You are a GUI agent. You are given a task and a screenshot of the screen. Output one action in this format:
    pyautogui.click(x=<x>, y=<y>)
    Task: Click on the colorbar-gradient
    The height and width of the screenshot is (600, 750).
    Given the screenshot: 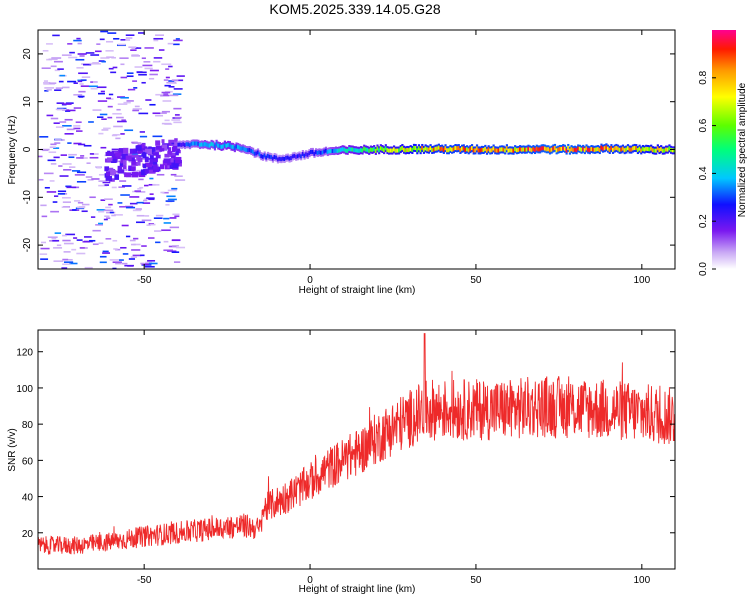 What is the action you would take?
    pyautogui.click(x=724, y=149)
    